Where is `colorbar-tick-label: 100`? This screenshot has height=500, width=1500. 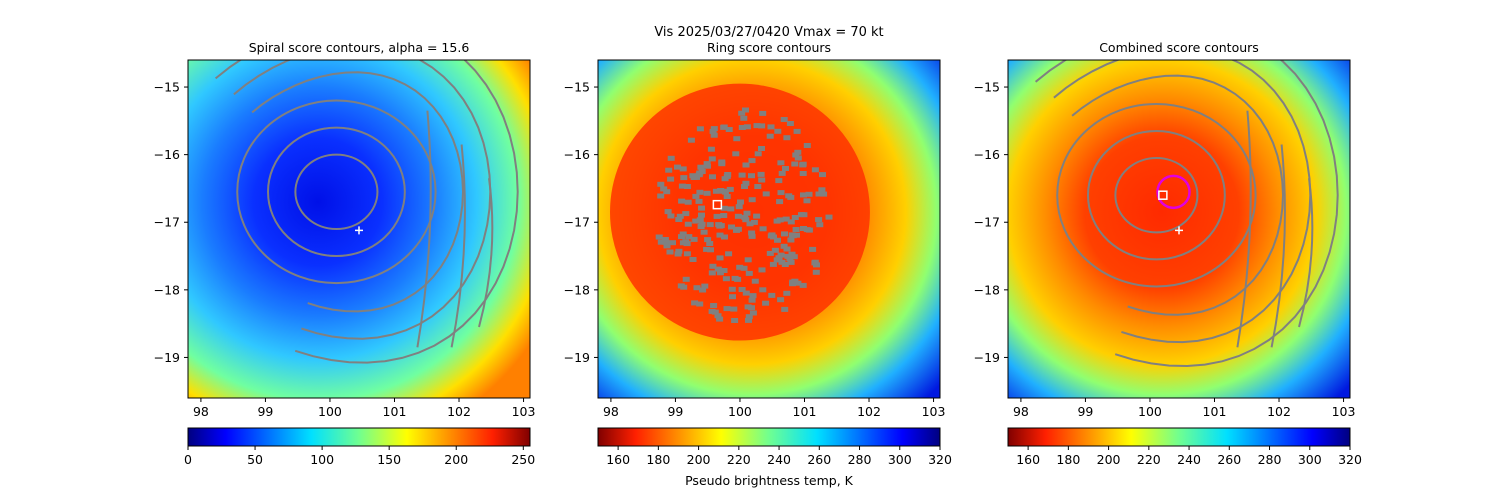
colorbar-tick-label: 100 is located at coordinates (322, 459).